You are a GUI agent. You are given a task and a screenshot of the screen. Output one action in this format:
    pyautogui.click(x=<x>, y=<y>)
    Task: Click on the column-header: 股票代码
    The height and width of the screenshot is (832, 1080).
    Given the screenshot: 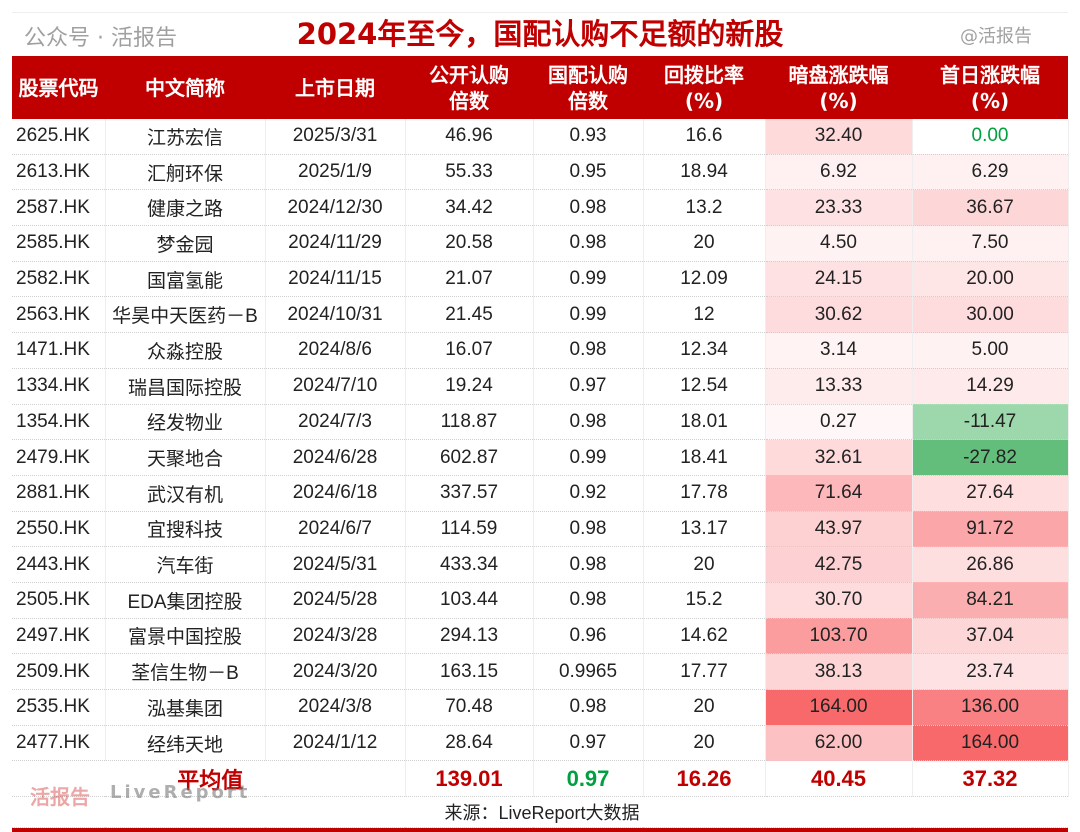 What is the action you would take?
    pyautogui.click(x=58, y=87)
    